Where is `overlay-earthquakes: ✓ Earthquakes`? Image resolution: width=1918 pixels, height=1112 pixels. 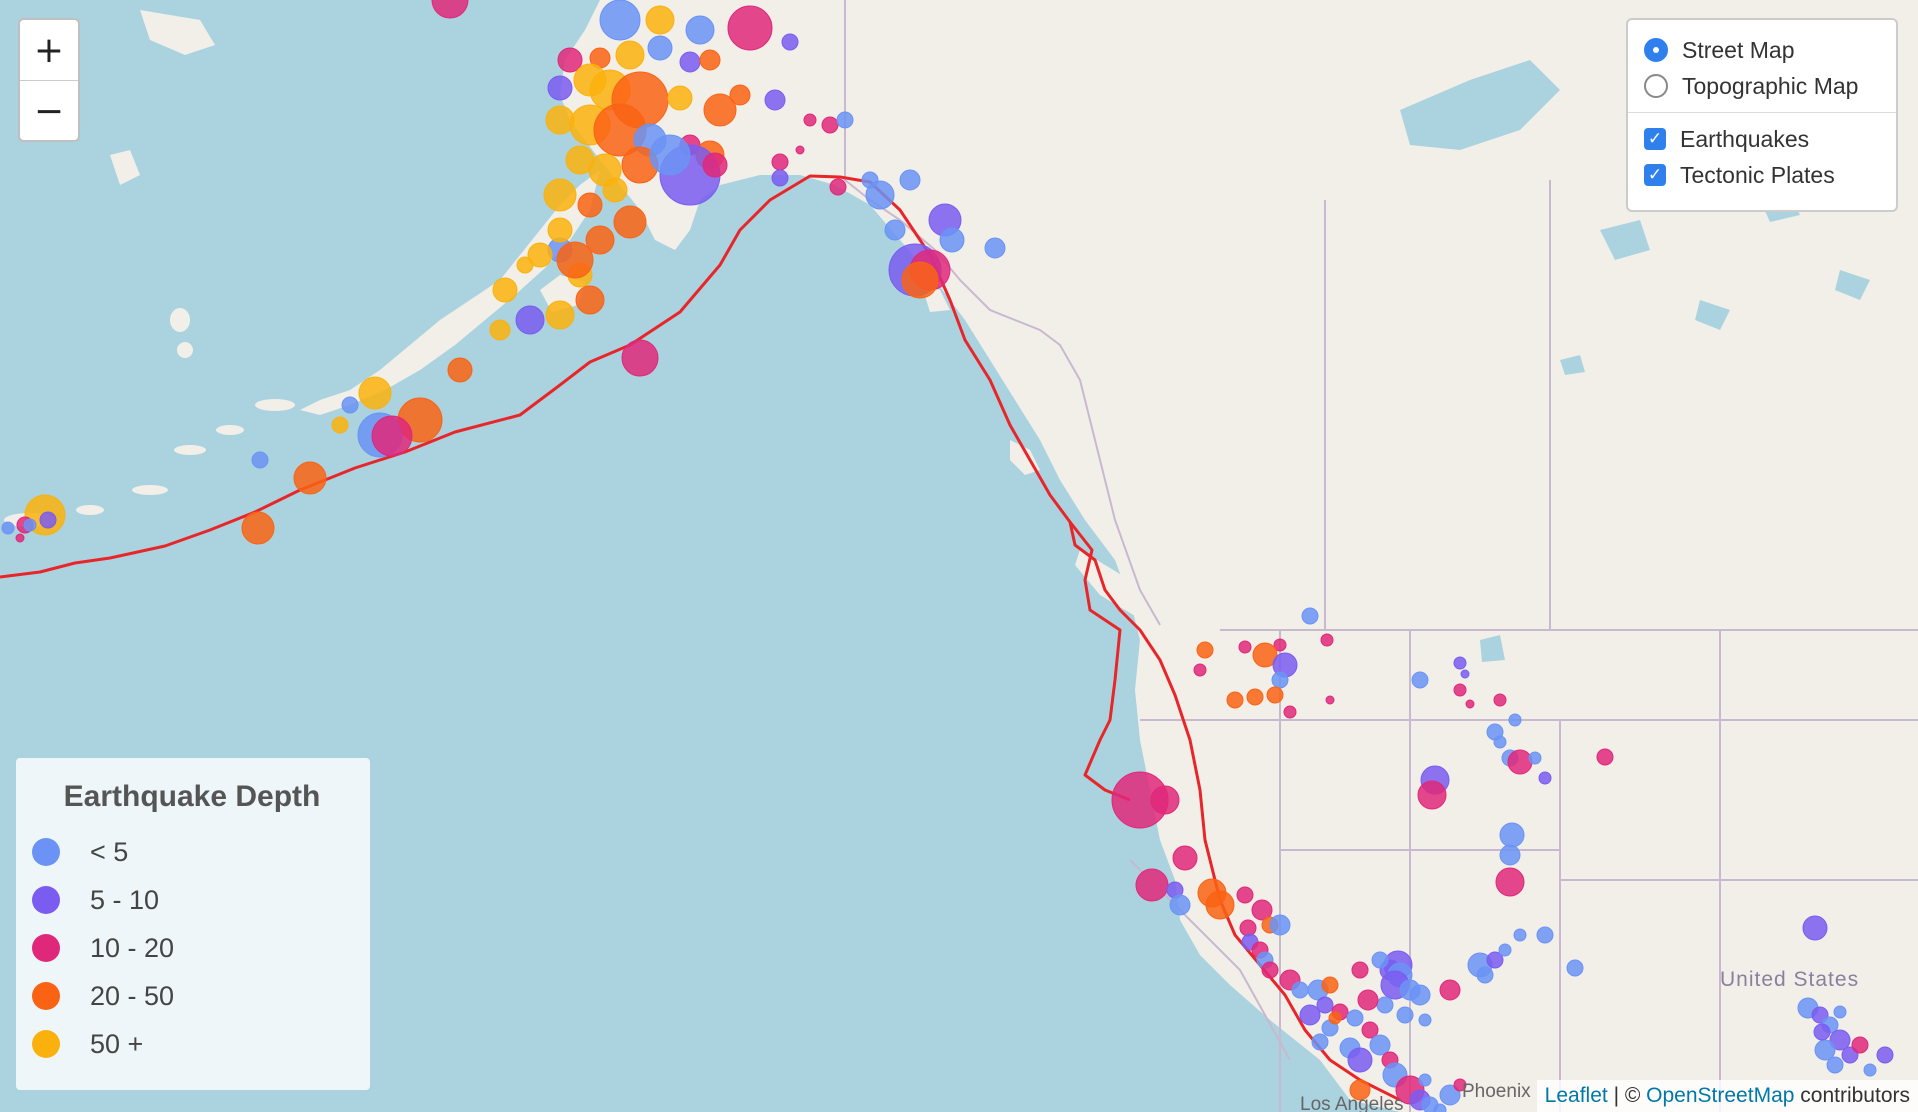
overlay-earthquakes: ✓ Earthquakes is located at coordinates (1762, 139).